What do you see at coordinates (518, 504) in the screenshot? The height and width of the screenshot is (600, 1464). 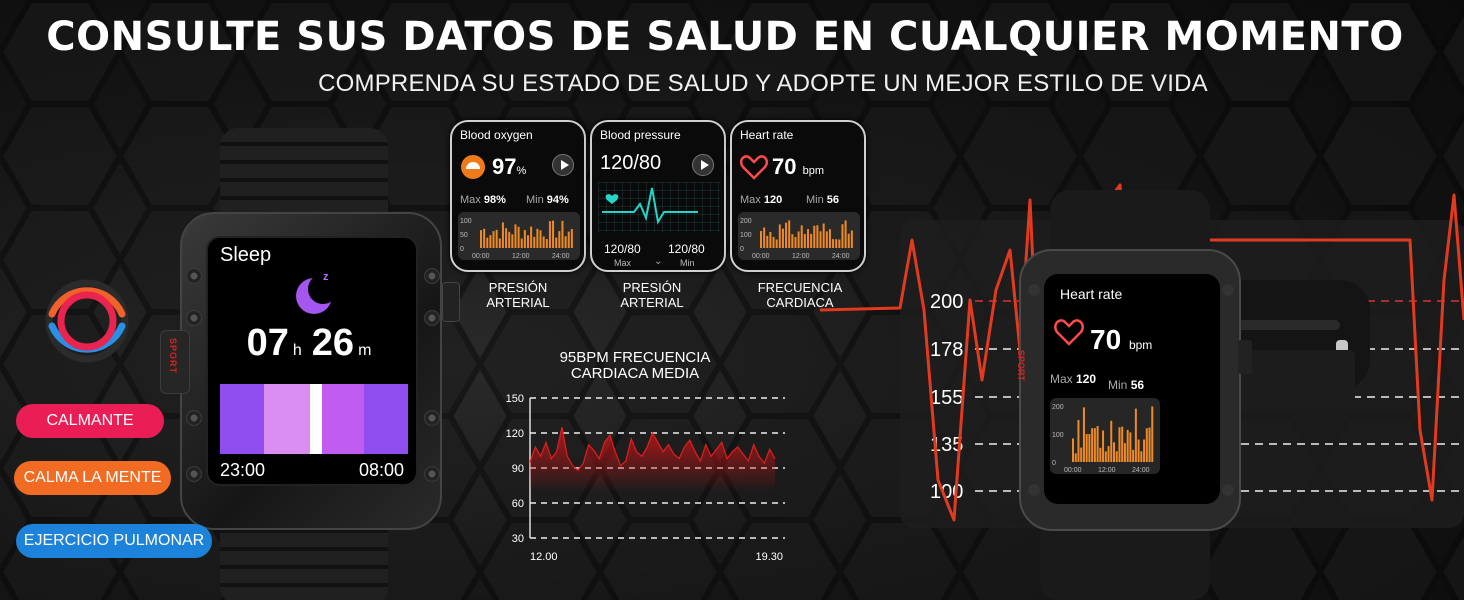 I see `y-tick-label: 60` at bounding box center [518, 504].